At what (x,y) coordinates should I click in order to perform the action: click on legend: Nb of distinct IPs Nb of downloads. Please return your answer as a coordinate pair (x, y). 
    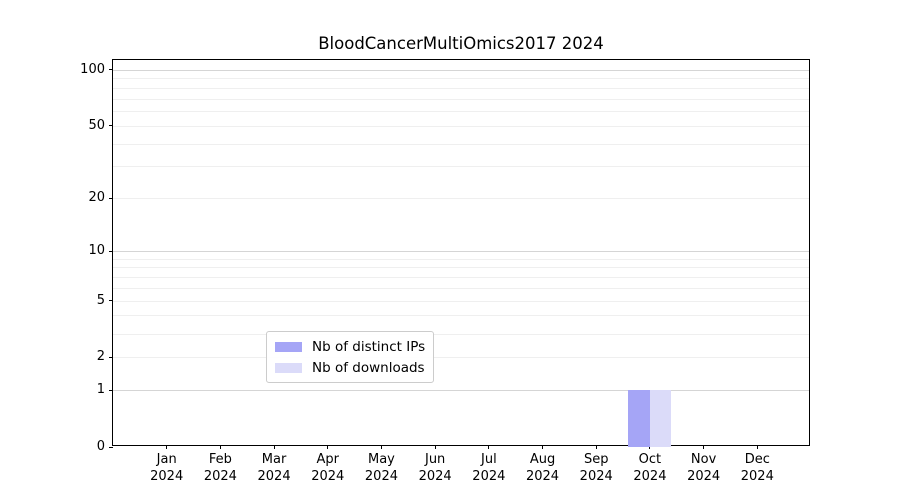
    Looking at the image, I should click on (350, 357).